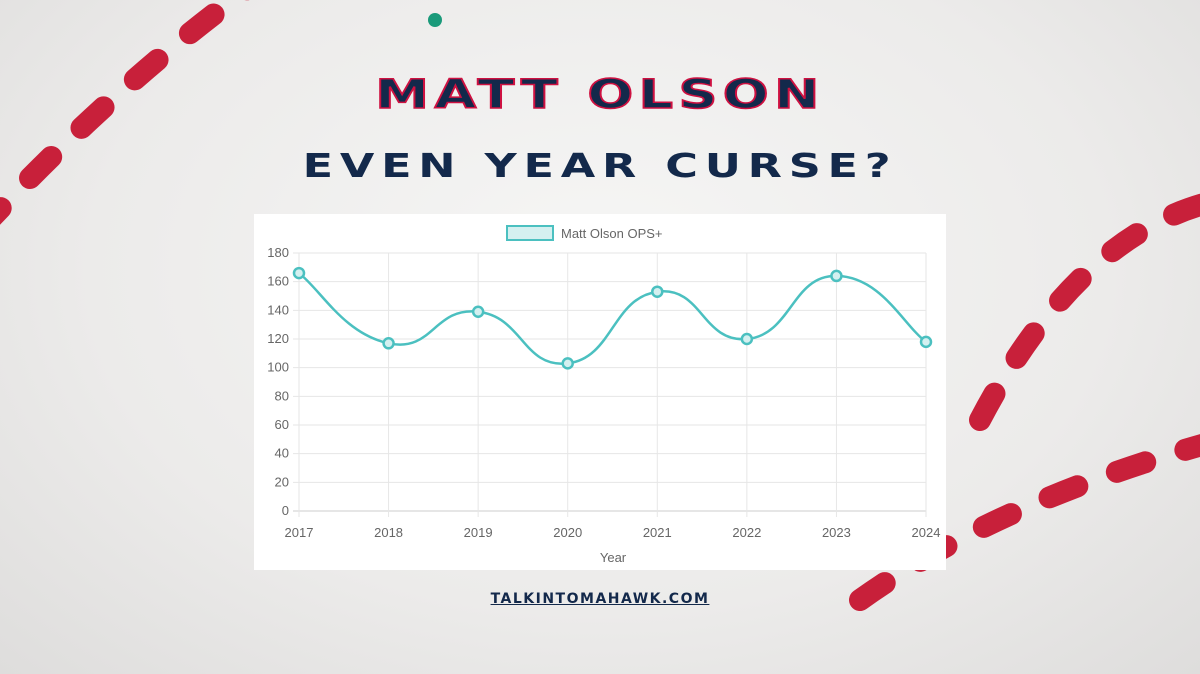  Describe the element at coordinates (926, 532) in the screenshot. I see `x-tick-label: 2024` at that location.